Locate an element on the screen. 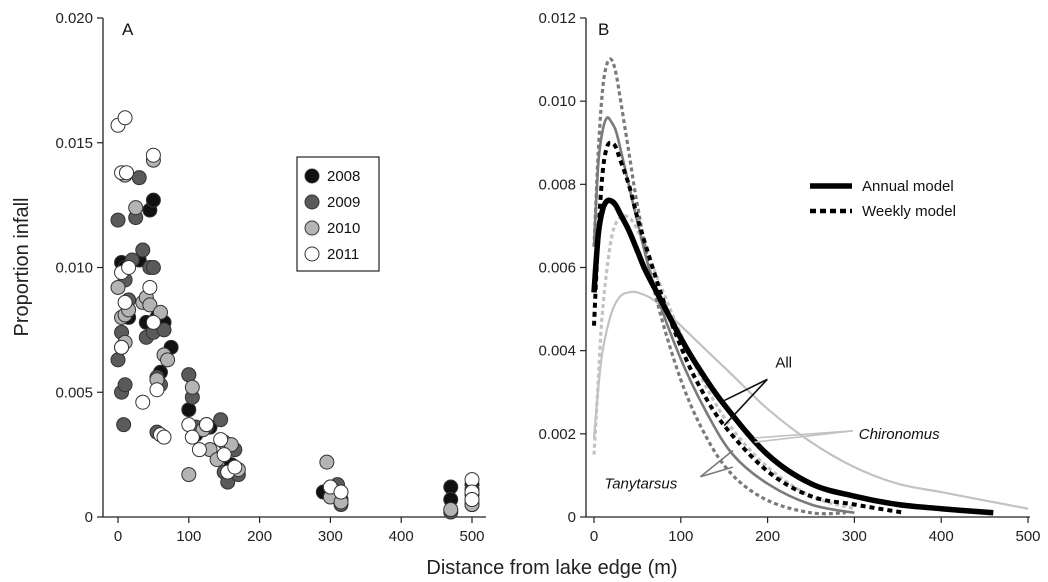 The height and width of the screenshot is (582, 1048). panel-a-y-tick-label: 0.015 is located at coordinates (74, 143).